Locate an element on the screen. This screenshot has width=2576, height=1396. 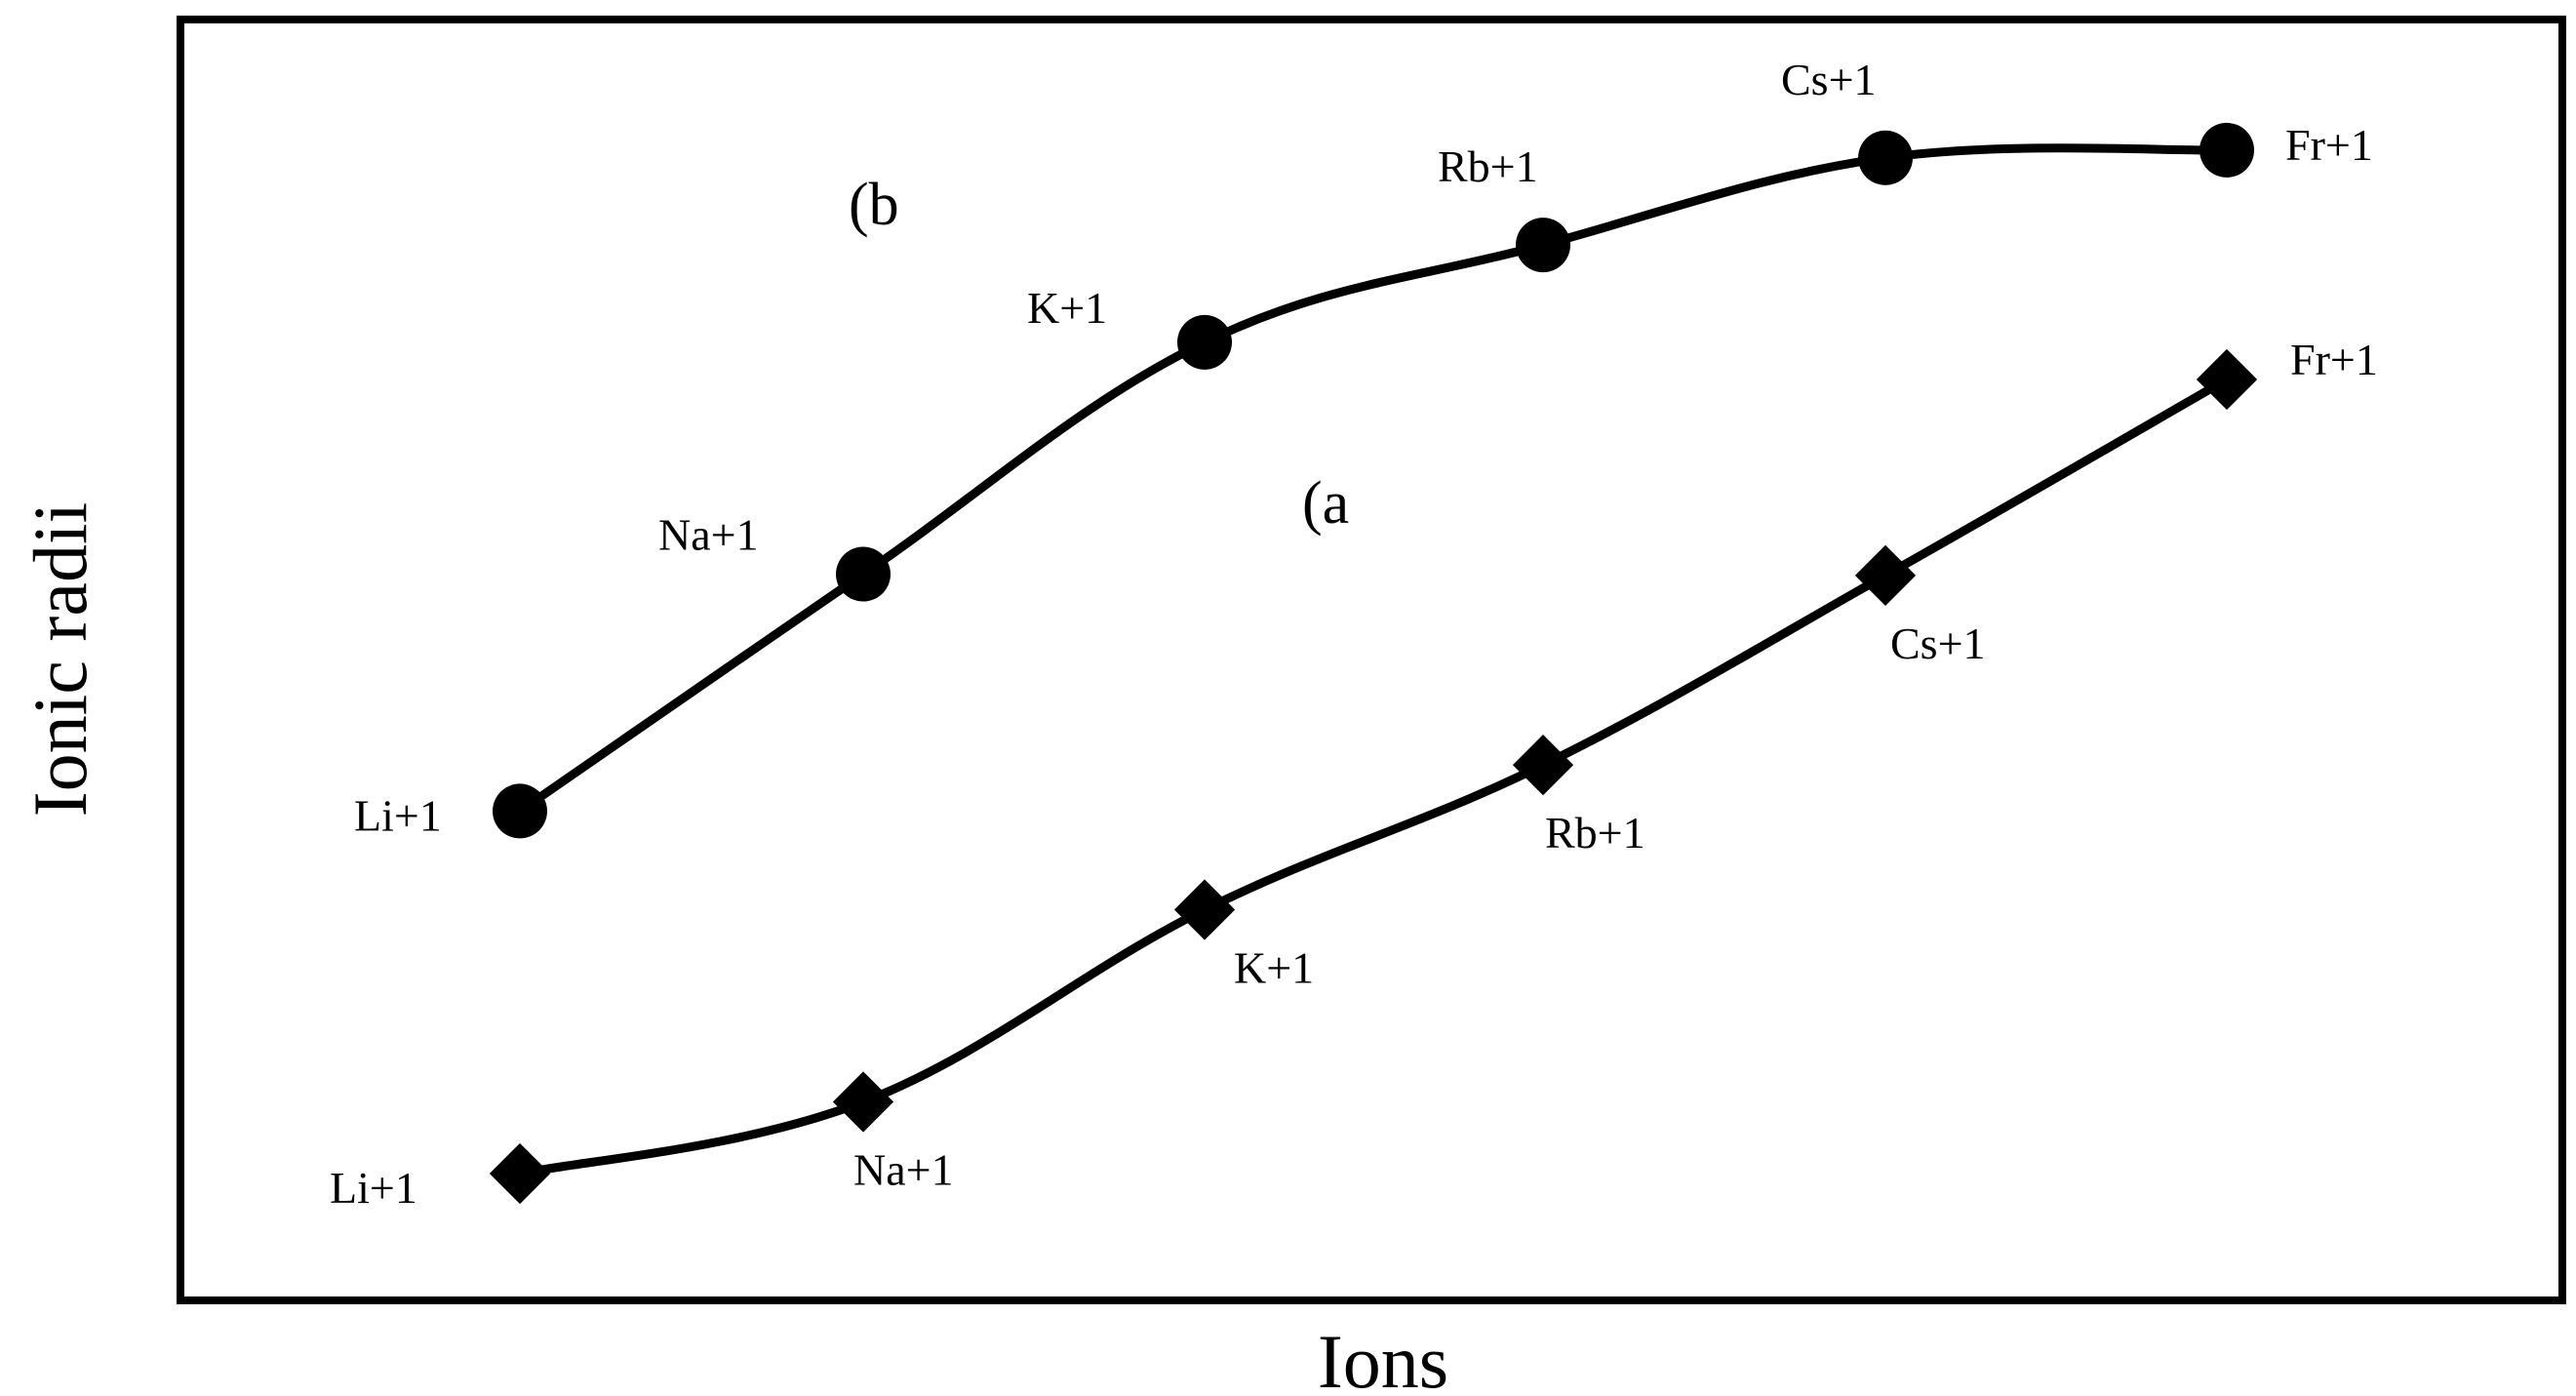
series-b-point-label: K+1 is located at coordinates (1067, 308).